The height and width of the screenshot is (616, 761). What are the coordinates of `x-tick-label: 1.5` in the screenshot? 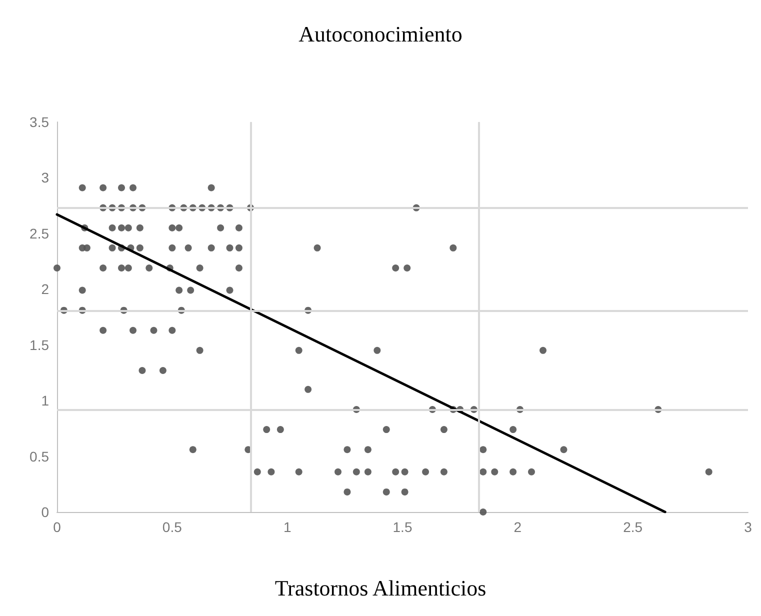 It's located at (402, 527).